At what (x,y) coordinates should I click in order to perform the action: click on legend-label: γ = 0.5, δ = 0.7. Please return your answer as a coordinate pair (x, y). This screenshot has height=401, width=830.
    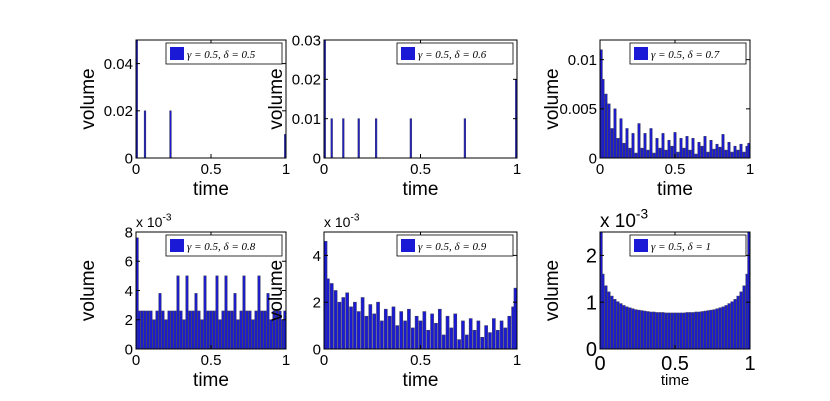
    Looking at the image, I should click on (685, 55).